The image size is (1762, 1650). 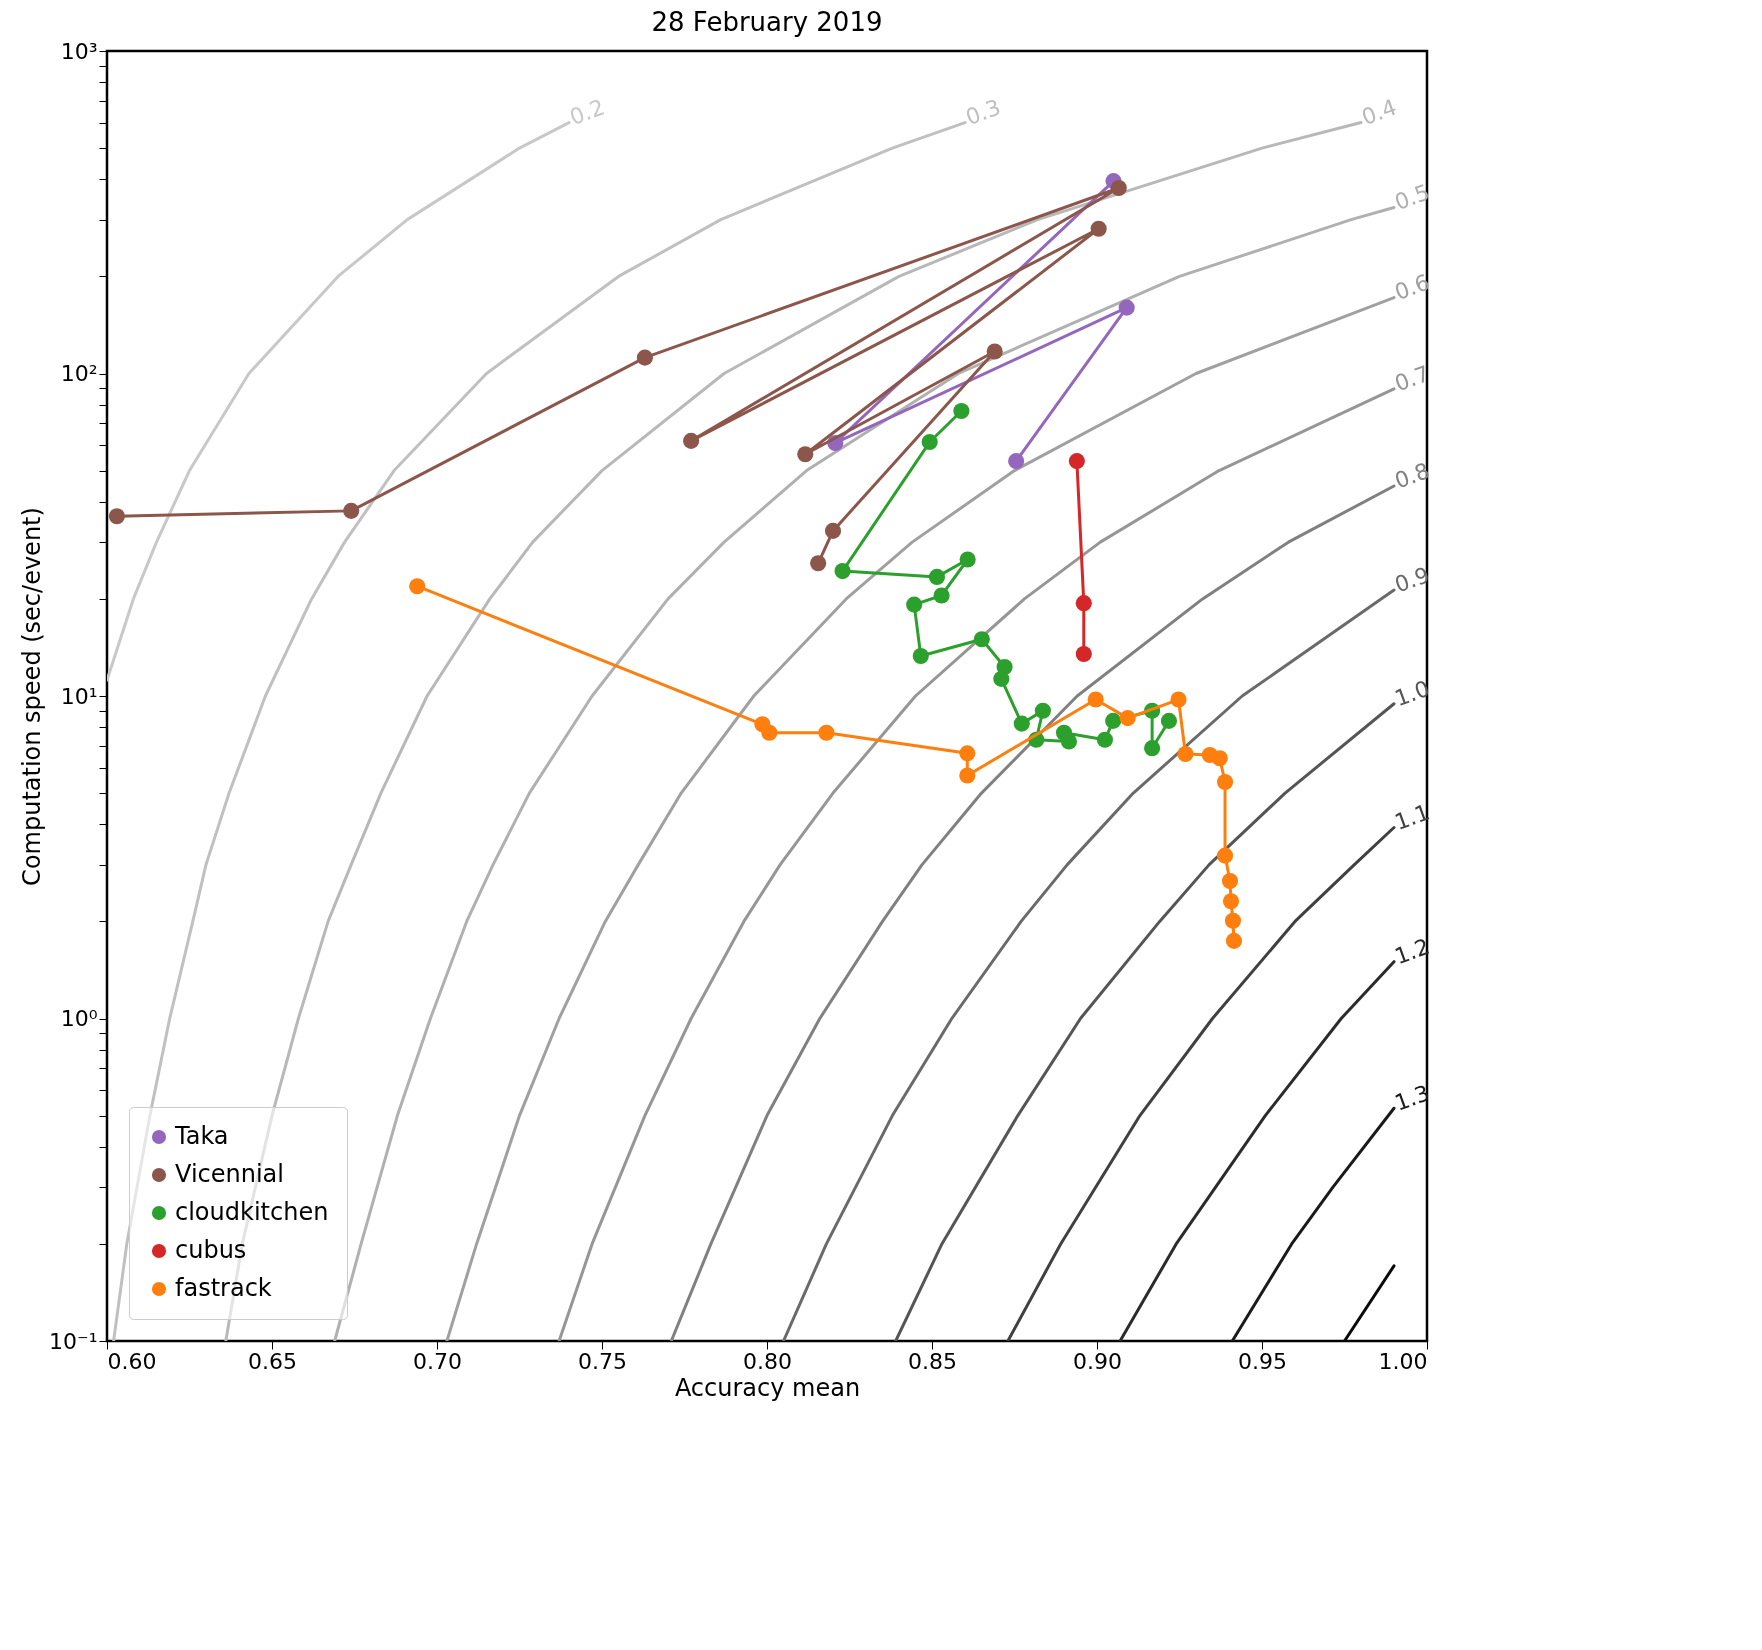 I want to click on text: 0.4, so click(x=1379, y=112).